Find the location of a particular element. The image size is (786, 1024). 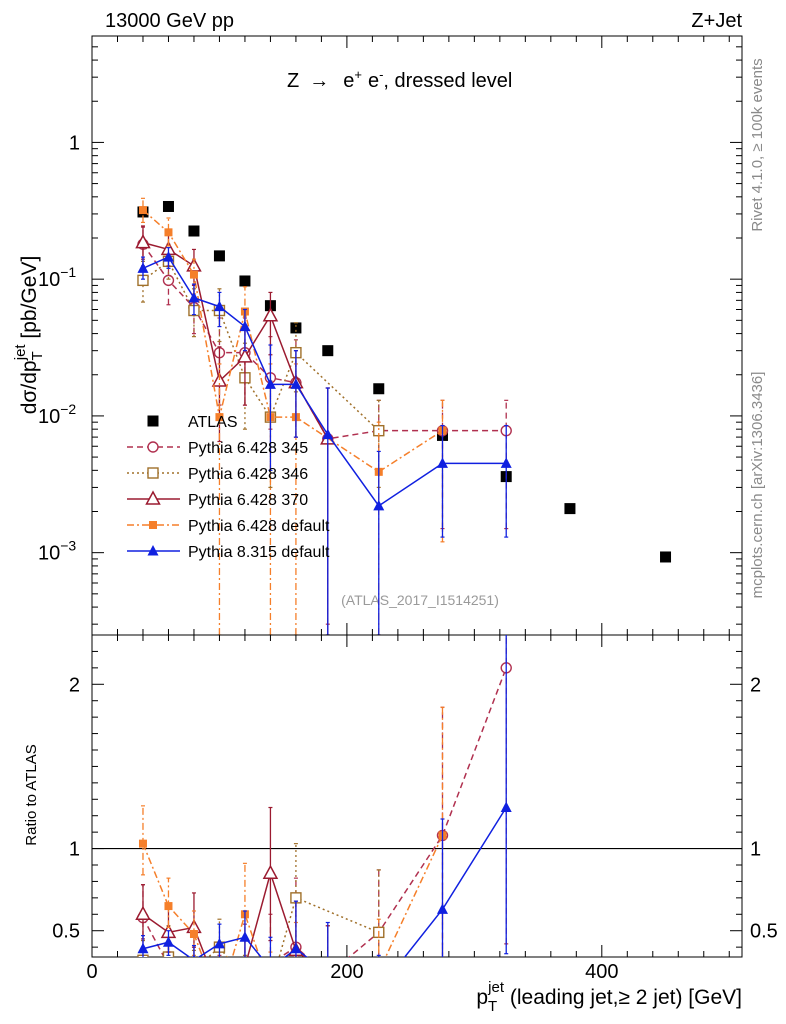

header-left: 13000 GeV pp is located at coordinates (169, 21).